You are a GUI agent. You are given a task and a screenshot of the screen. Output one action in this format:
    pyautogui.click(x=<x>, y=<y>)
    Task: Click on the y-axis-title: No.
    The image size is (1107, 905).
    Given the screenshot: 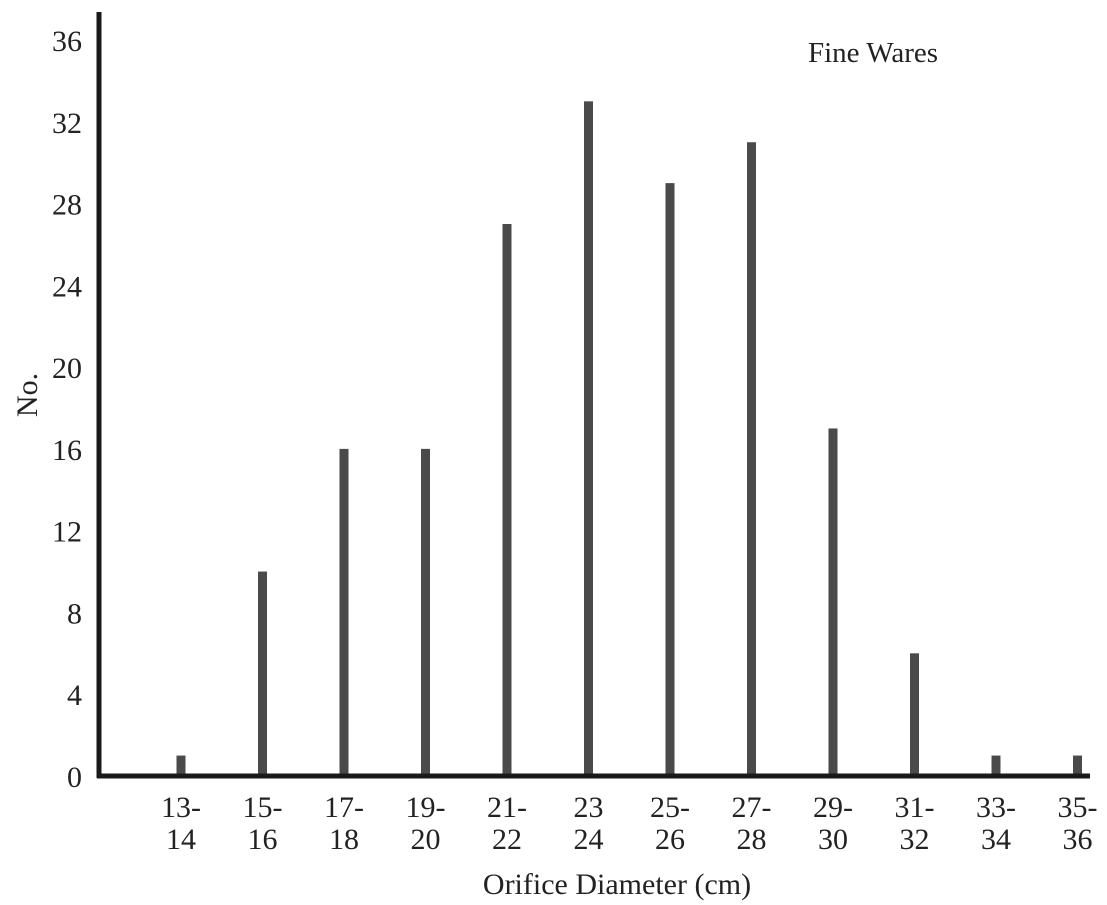 What is the action you would take?
    pyautogui.click(x=27, y=395)
    